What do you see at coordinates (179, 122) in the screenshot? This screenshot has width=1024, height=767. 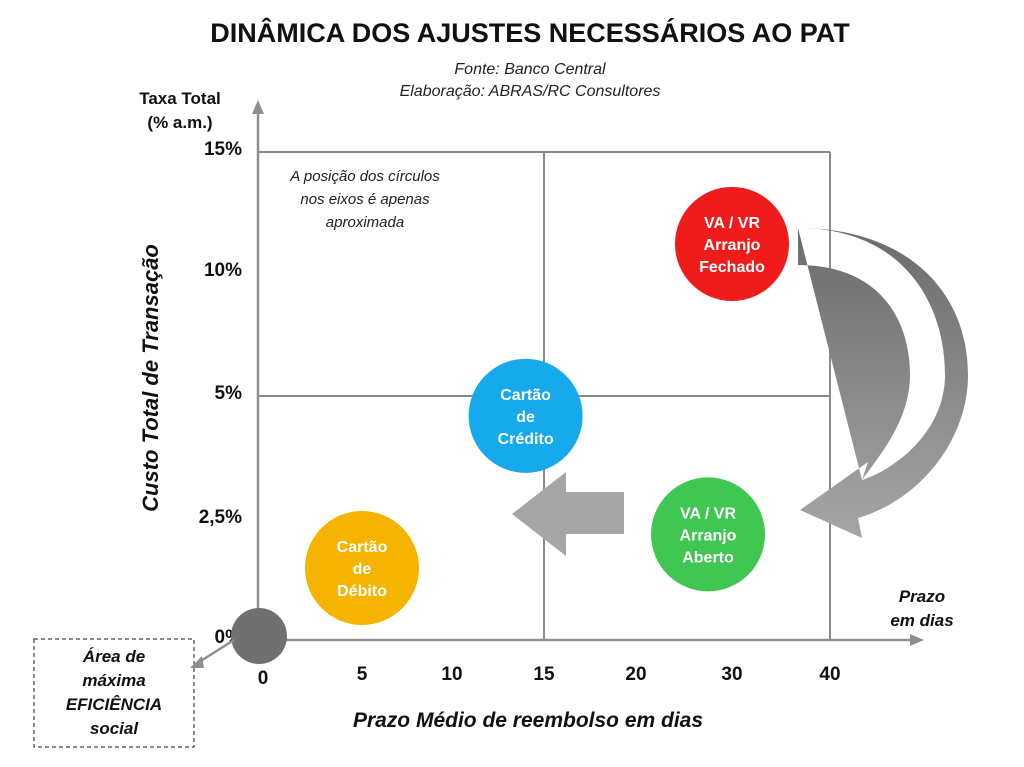 I see `y-axis-title-line-2: (% a.m.)` at bounding box center [179, 122].